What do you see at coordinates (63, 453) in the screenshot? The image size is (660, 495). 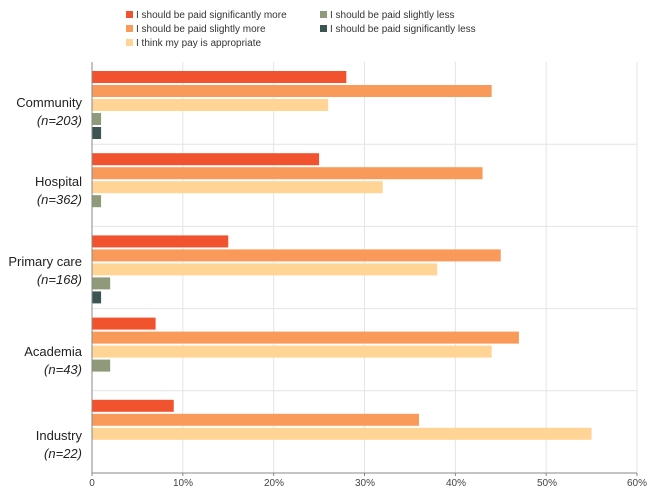 I see `category-n: (n=22)` at bounding box center [63, 453].